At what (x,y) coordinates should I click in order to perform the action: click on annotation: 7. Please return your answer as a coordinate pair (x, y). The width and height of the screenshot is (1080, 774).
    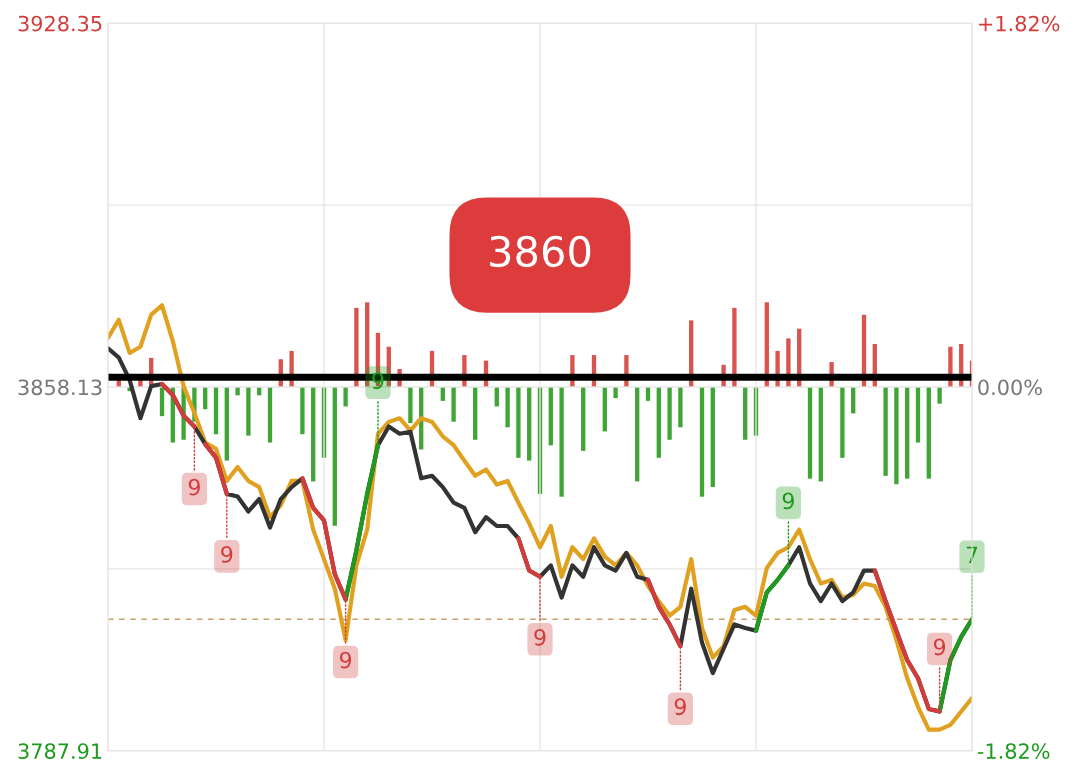
    Looking at the image, I should click on (972, 554).